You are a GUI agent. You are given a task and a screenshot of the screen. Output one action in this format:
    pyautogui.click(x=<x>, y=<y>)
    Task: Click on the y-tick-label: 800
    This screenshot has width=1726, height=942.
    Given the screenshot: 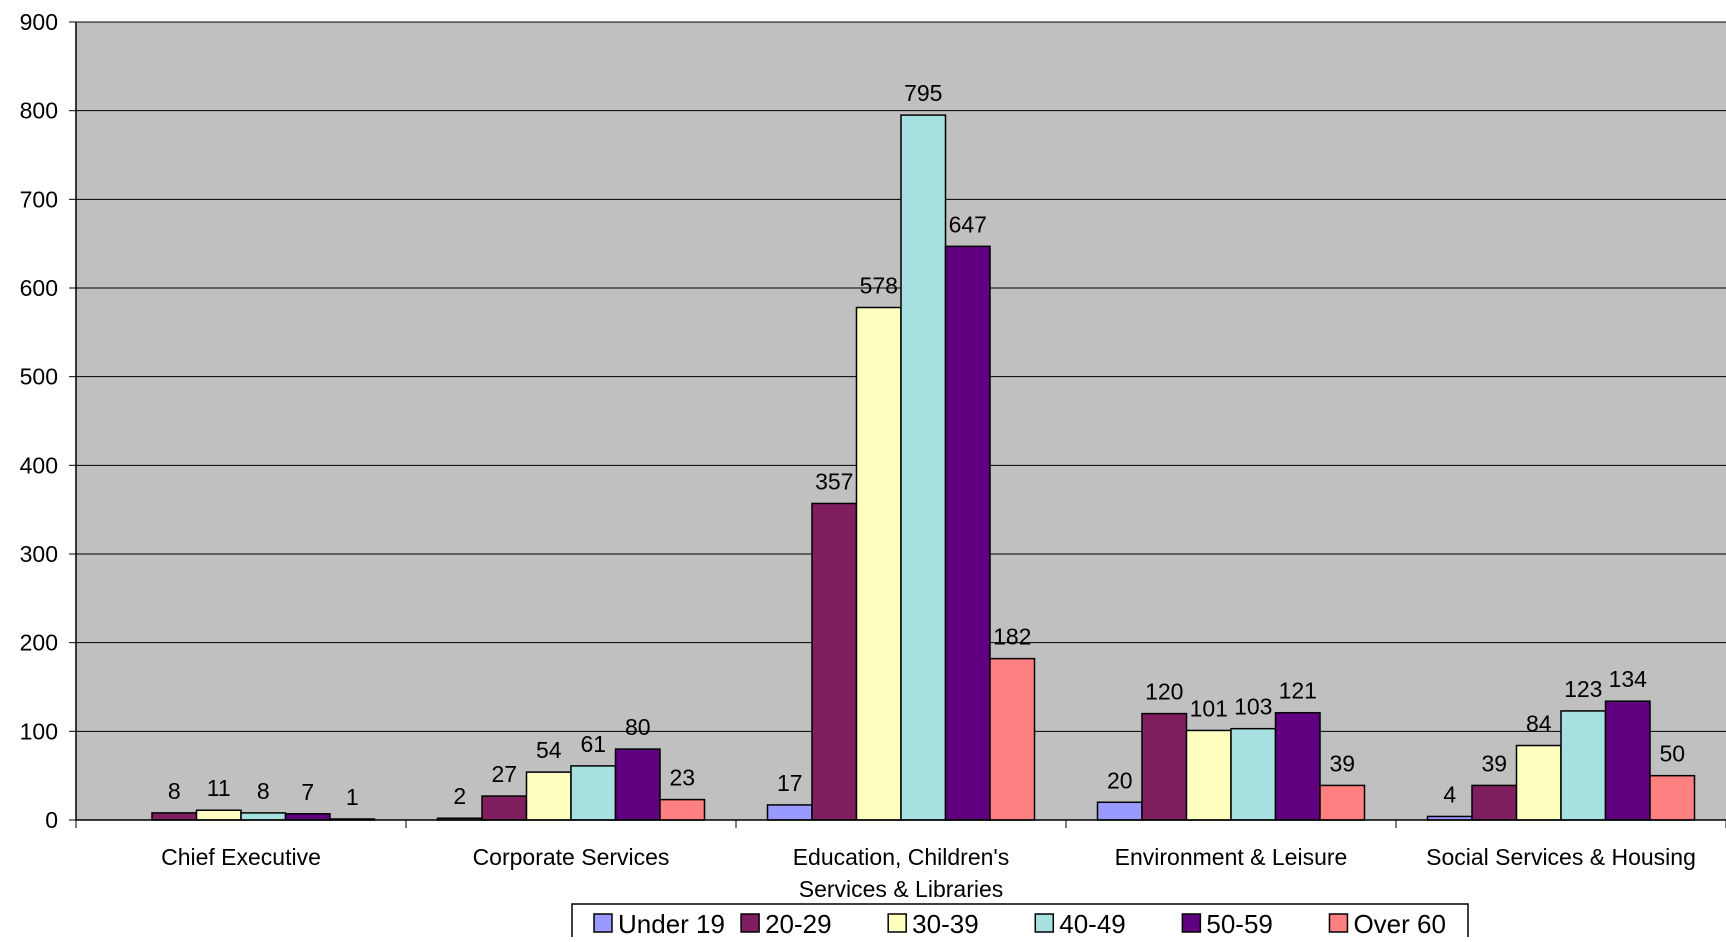 What is the action you would take?
    pyautogui.click(x=39, y=111)
    